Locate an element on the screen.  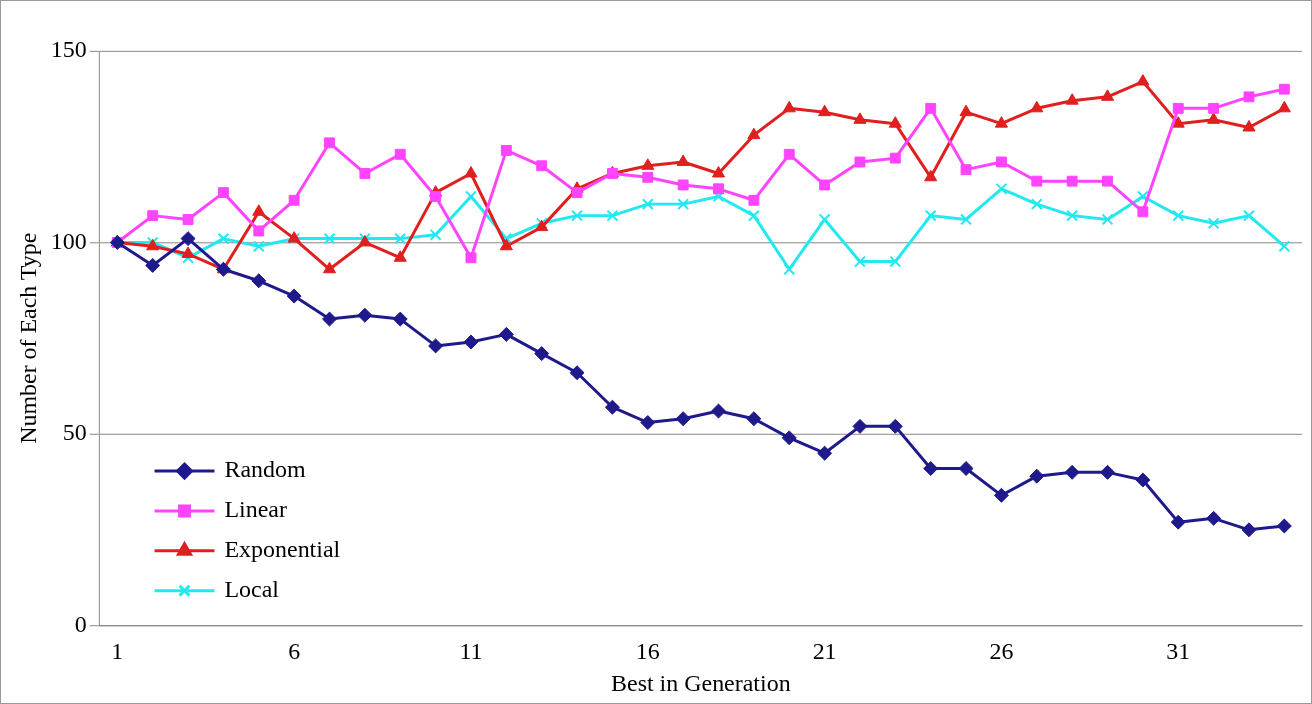
x-tick-label: 11 is located at coordinates (471, 651).